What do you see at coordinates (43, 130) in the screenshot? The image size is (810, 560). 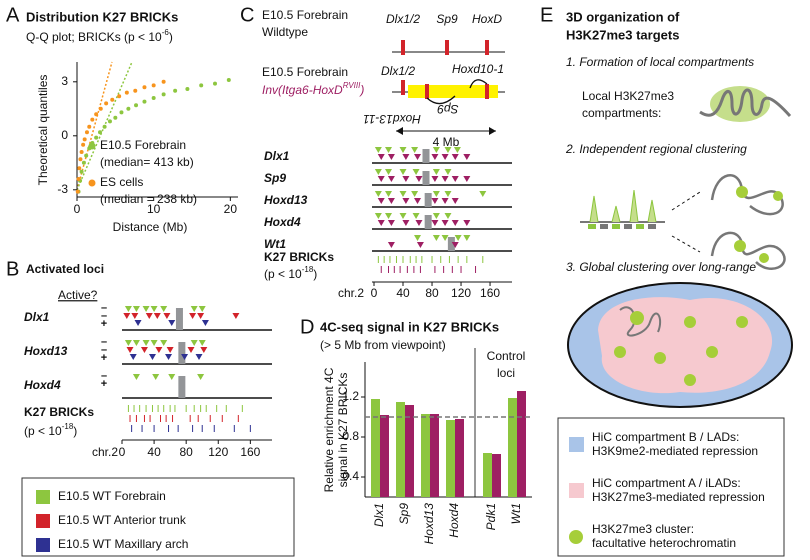 I see `y-axis-label: Theoretical quantiles` at bounding box center [43, 130].